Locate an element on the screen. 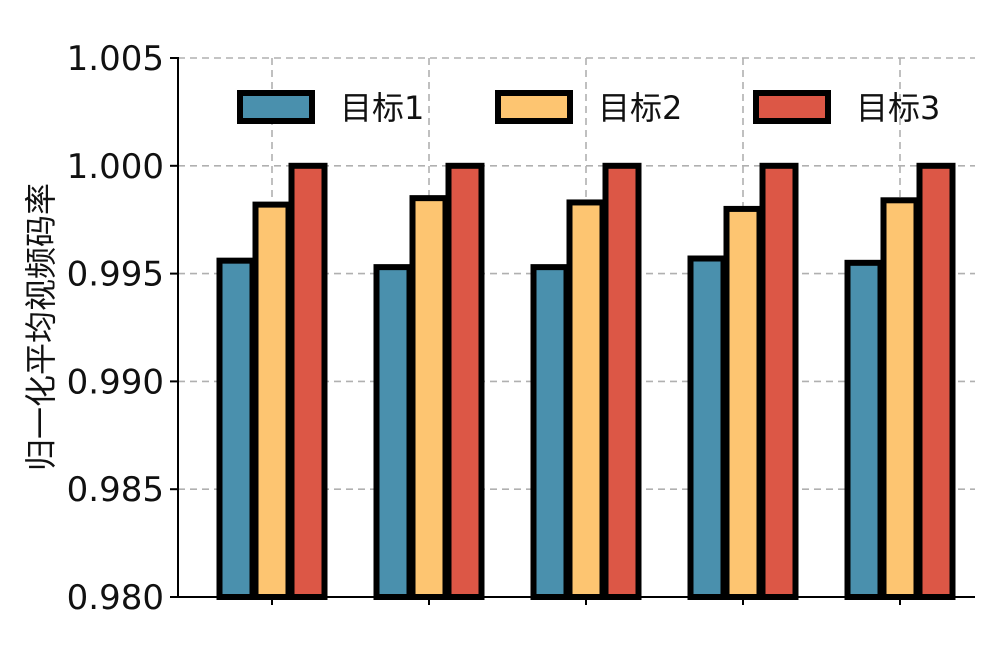 Image resolution: width=996 pixels, height=655 pixels. y-axis-label: 归一化平均视频码率 is located at coordinates (41, 327).